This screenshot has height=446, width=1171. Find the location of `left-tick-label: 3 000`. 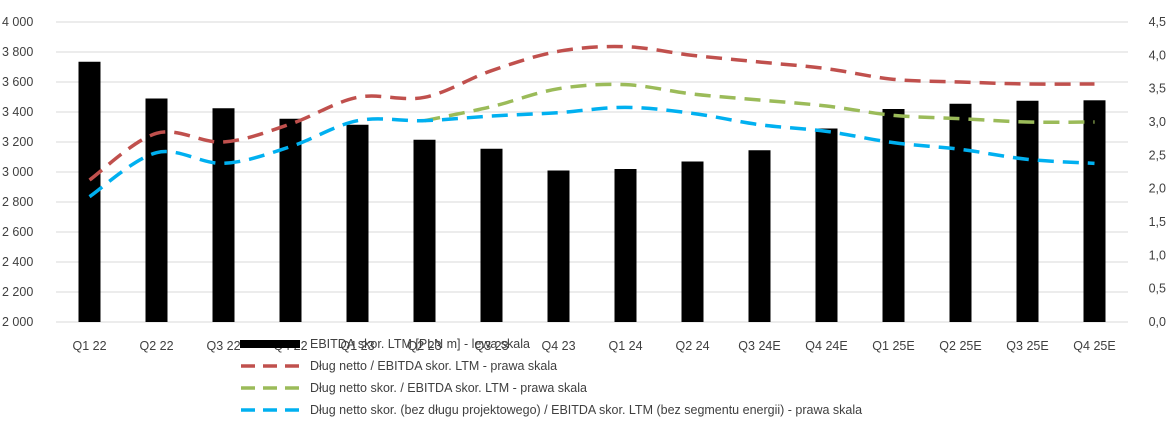

left-tick-label: 3 000 is located at coordinates (17, 172).